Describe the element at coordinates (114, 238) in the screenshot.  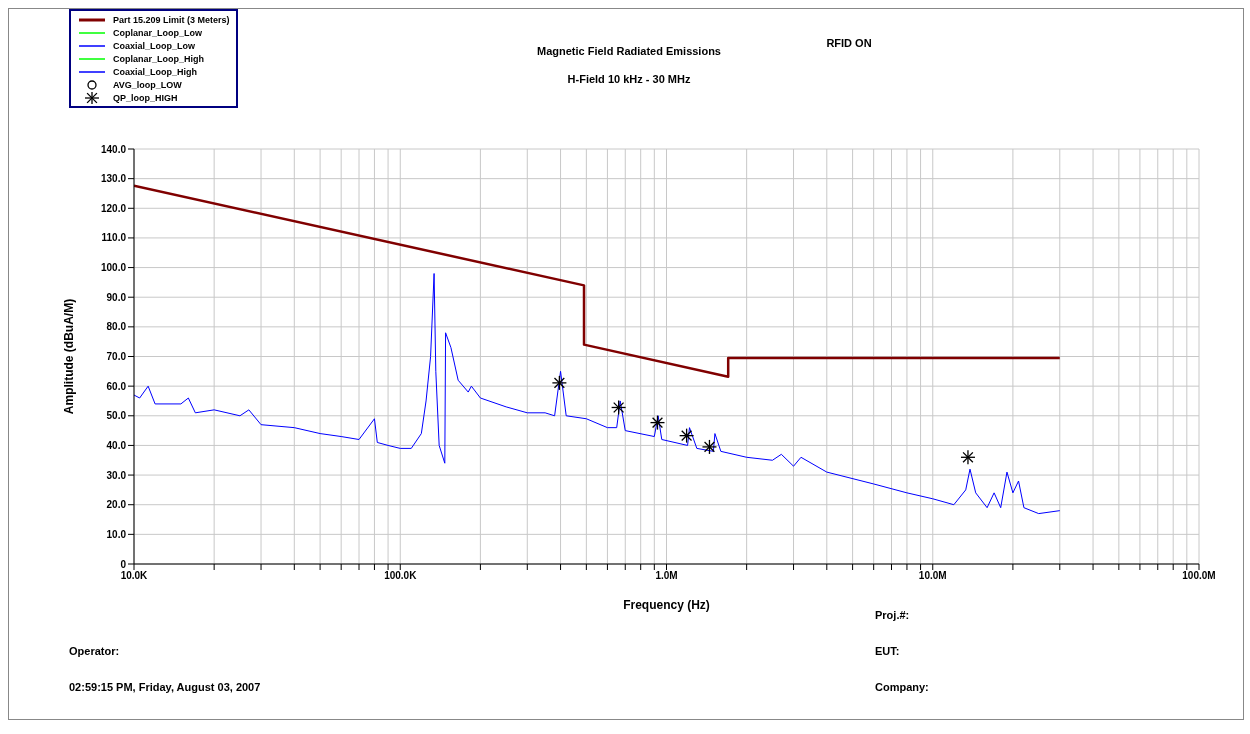
I see `y-tick-label: 110.0` at that location.